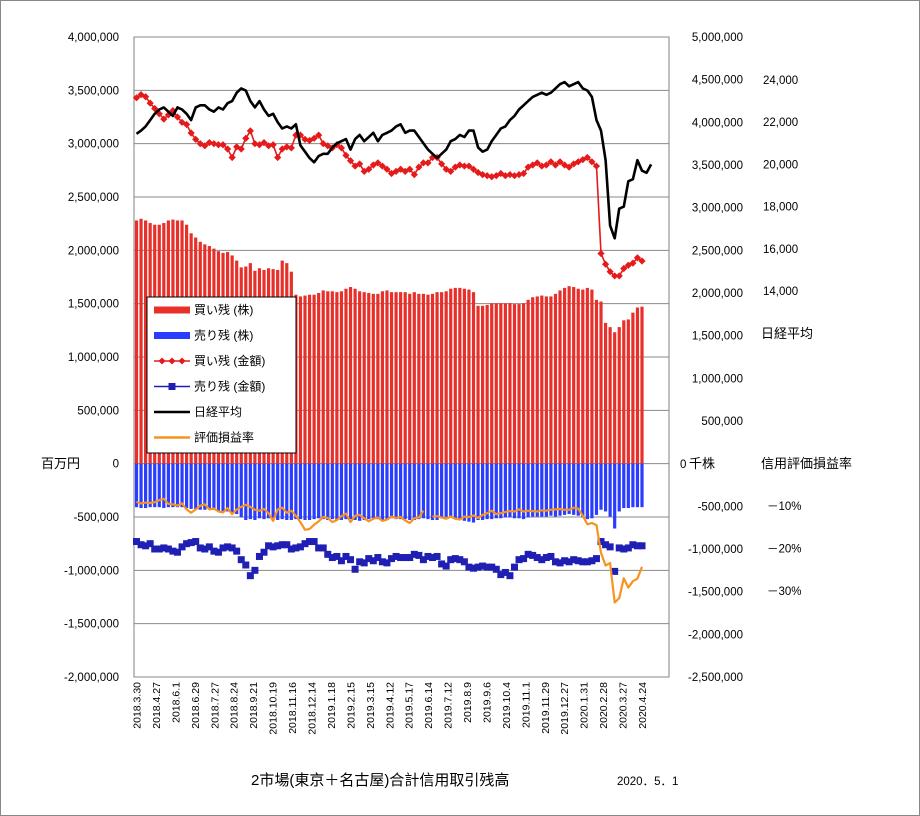 This screenshot has height=816, width=920. I want to click on left-tick-label: 2,000,000, so click(93, 251).